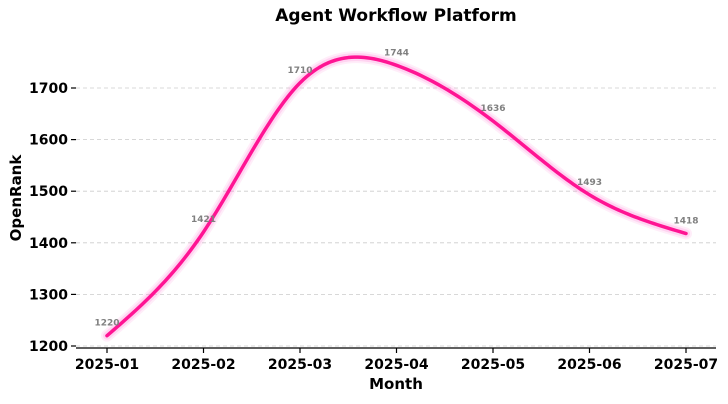 The width and height of the screenshot is (728, 404). Describe the element at coordinates (589, 365) in the screenshot. I see `x-tick-label-2025-06: 2025-06` at that location.